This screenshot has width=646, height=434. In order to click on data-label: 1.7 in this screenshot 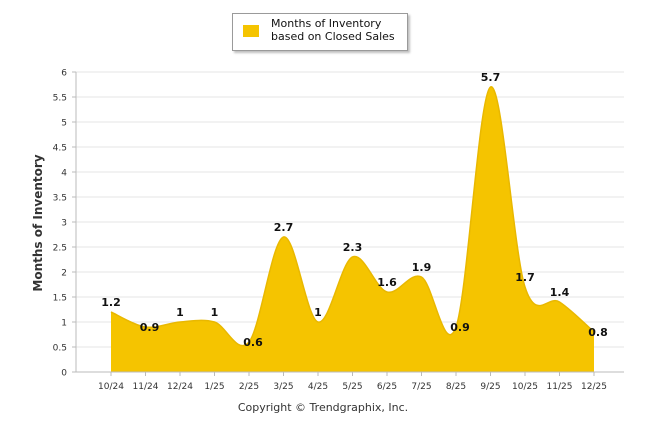, I will do `click(525, 277)`.